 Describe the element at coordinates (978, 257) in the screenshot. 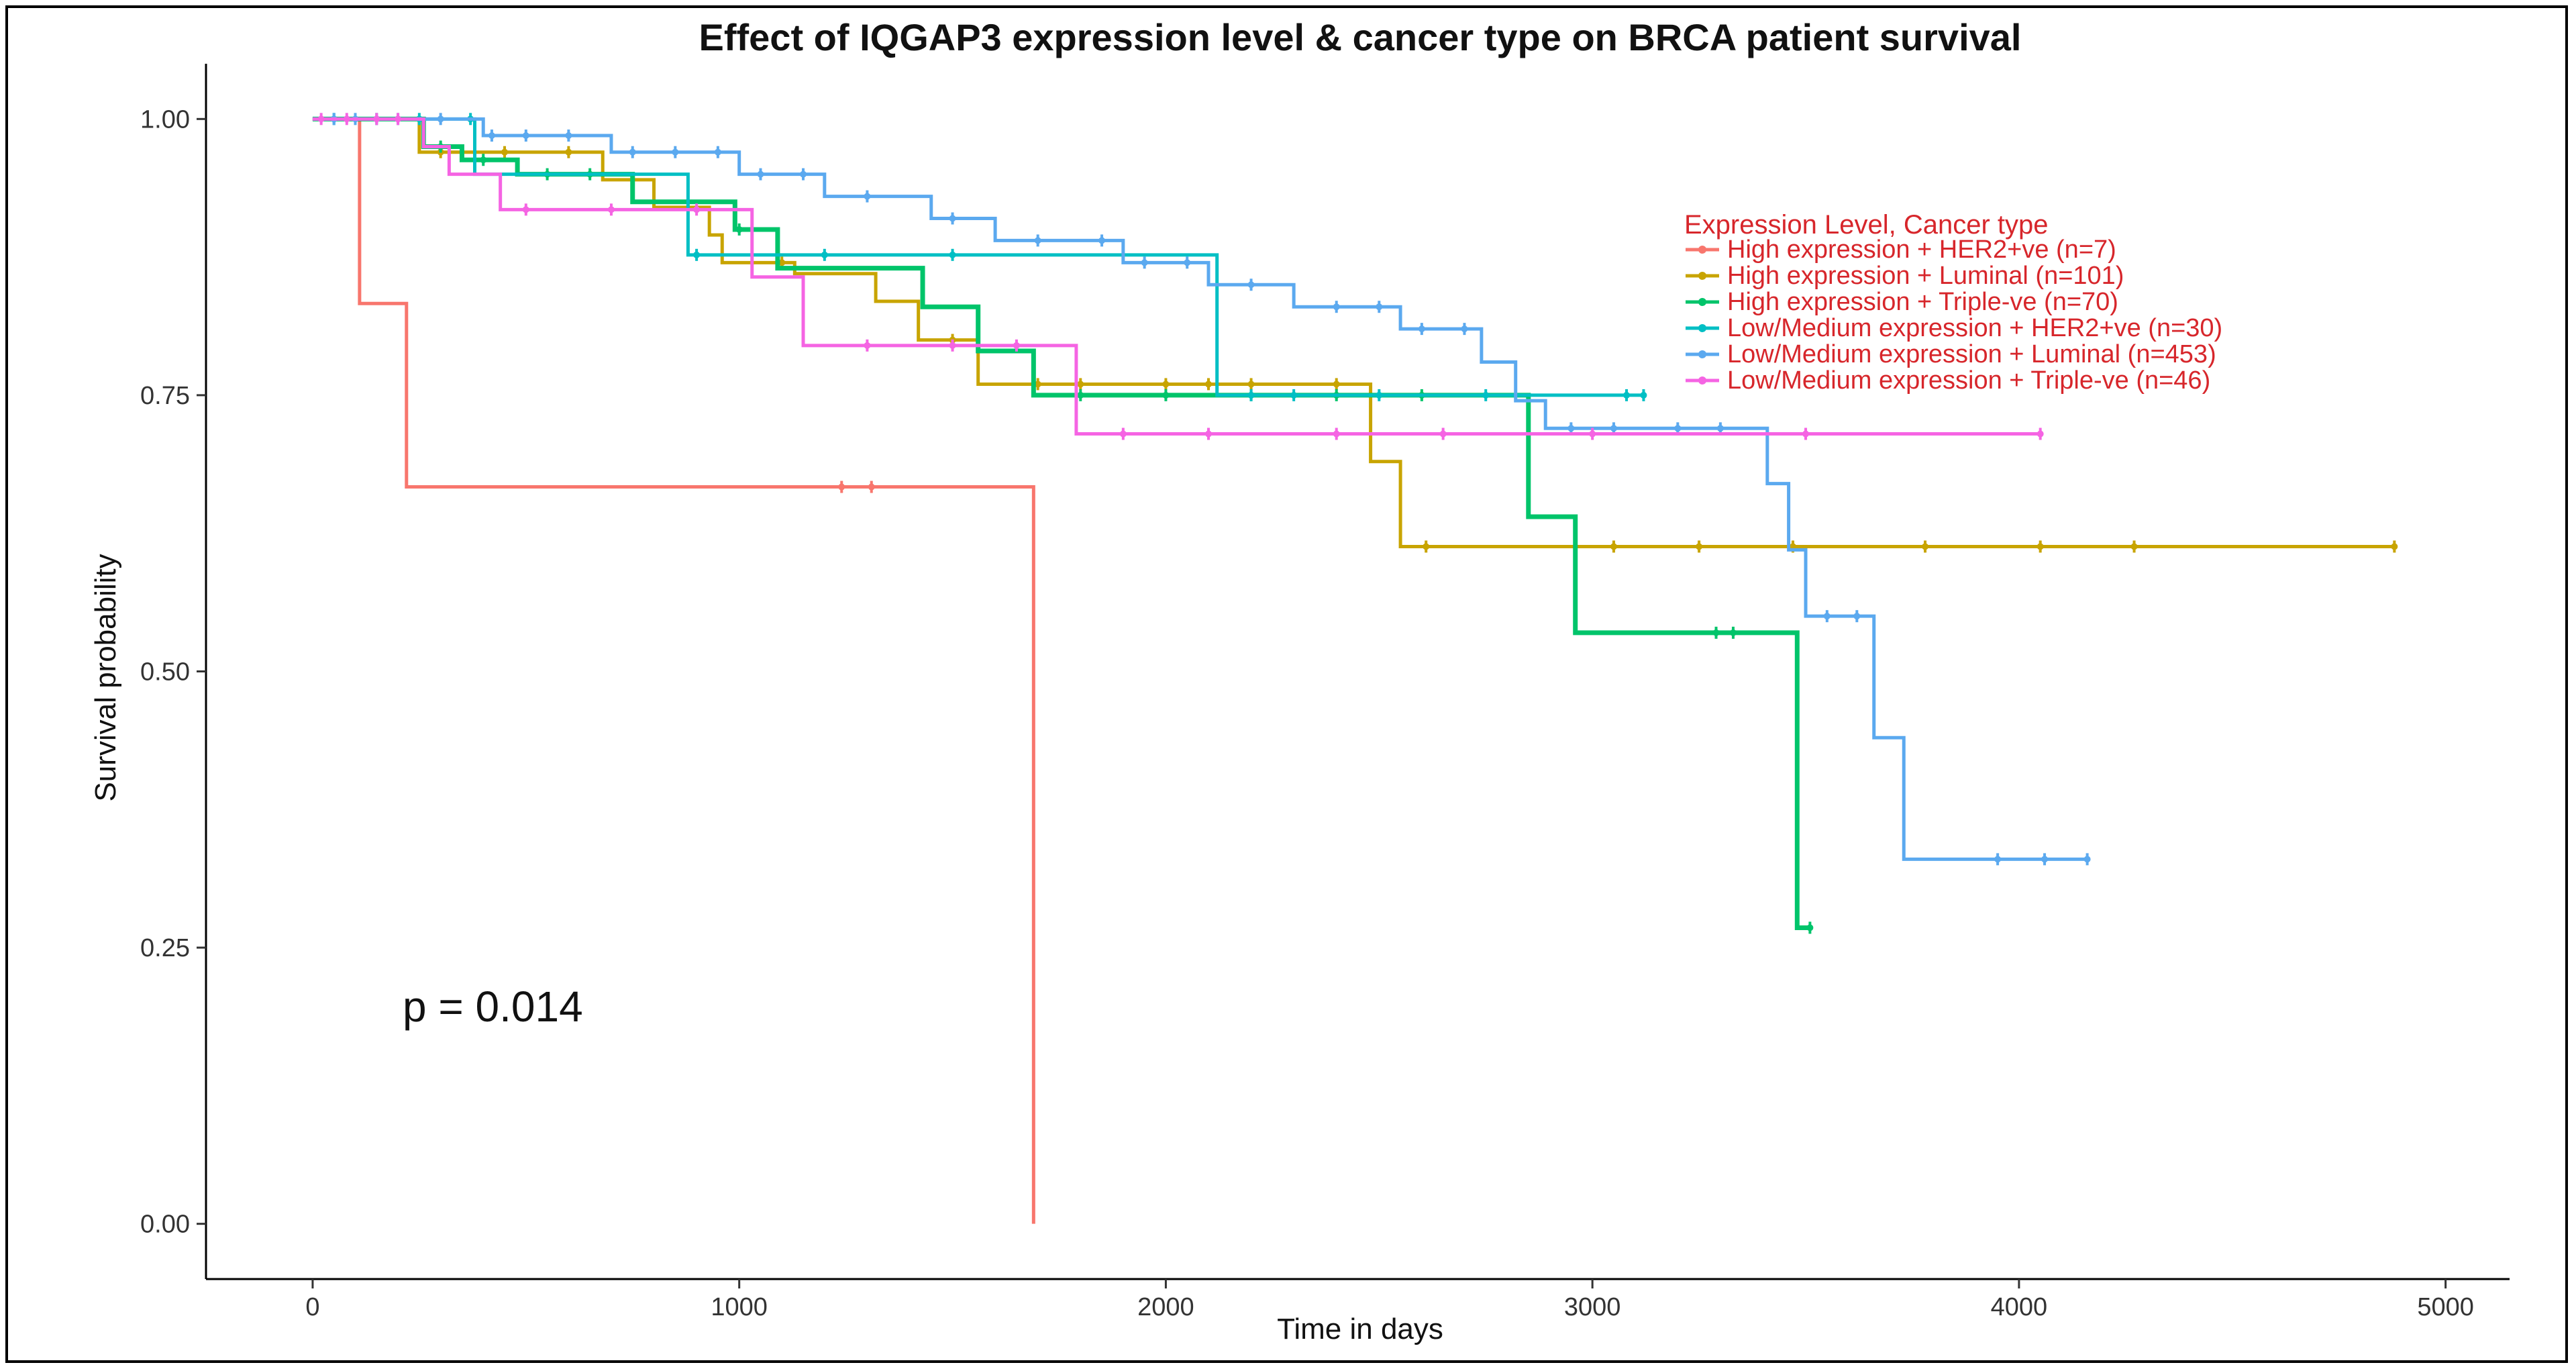

I see `series-line` at that location.